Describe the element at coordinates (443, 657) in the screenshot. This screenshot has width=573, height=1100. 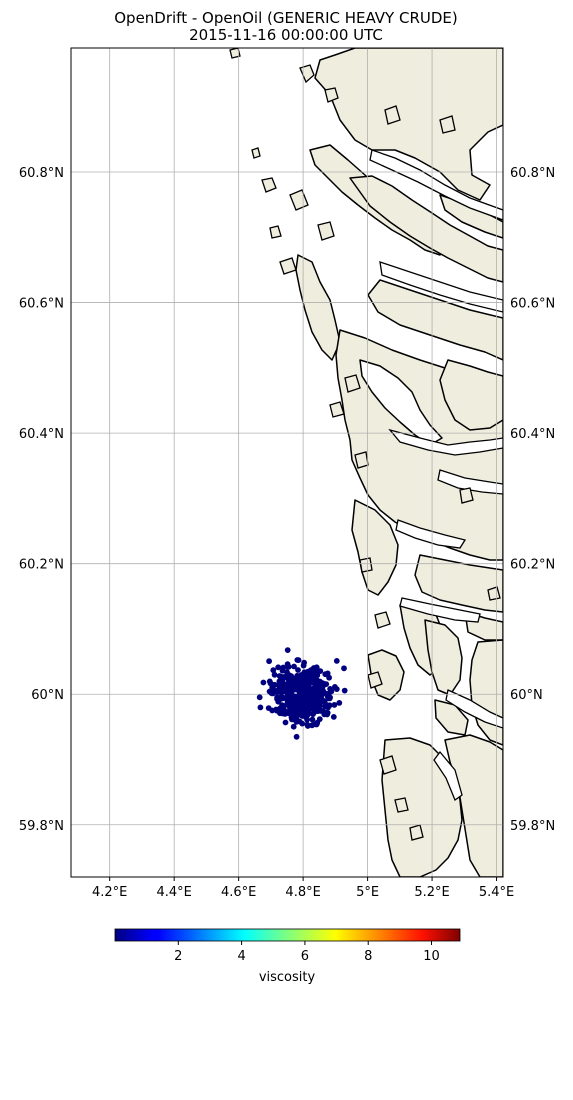
I see `land-tysnes` at that location.